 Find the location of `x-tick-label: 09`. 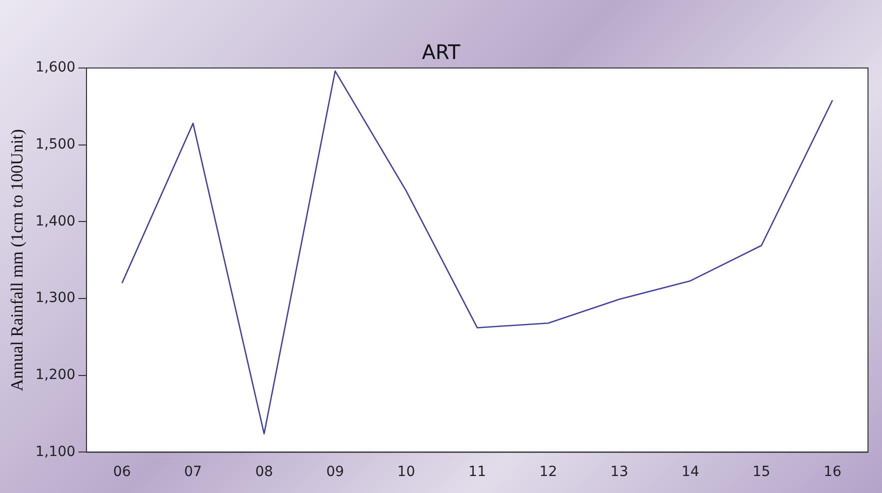

x-tick-label: 09 is located at coordinates (335, 472).